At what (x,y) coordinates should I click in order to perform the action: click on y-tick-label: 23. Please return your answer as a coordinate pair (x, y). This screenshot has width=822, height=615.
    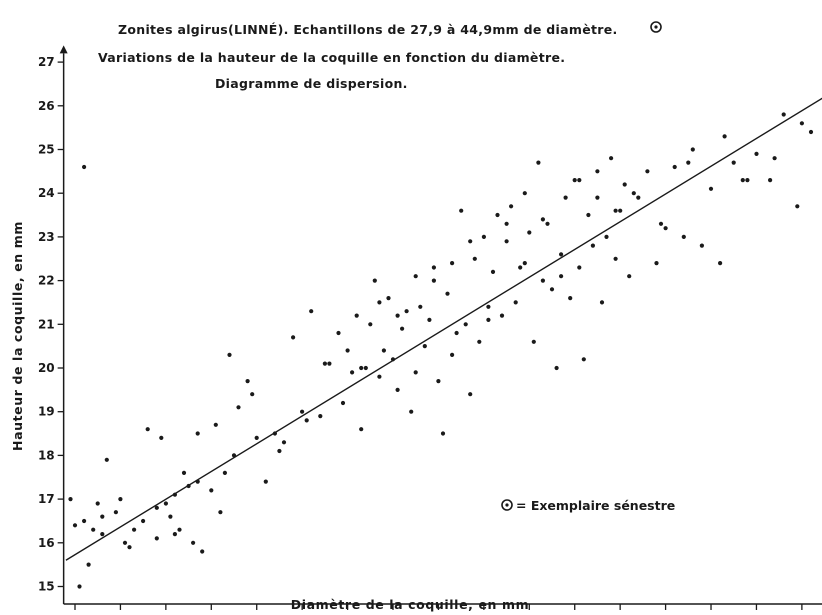
    Looking at the image, I should click on (46, 237).